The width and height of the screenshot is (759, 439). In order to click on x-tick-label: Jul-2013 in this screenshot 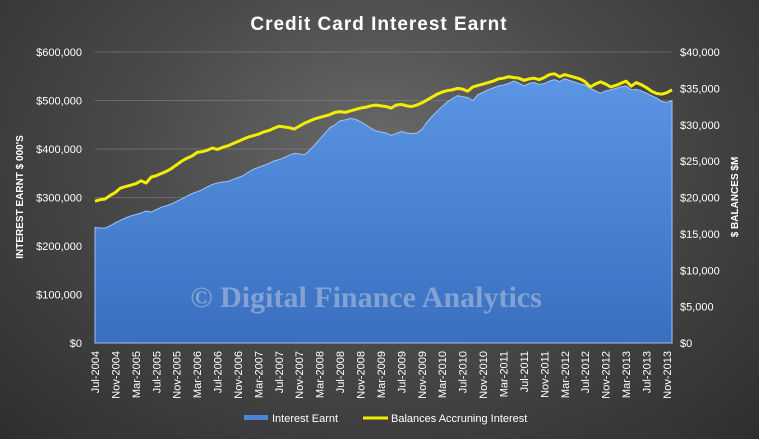, I will do `click(648, 372)`.